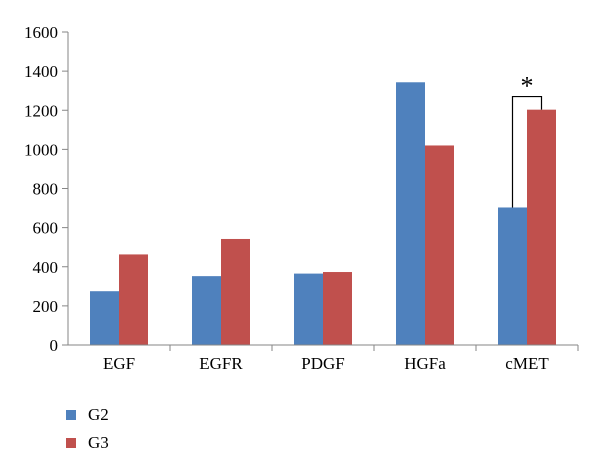  Describe the element at coordinates (337, 308) in the screenshot. I see `bar-g3-pdgf` at that location.